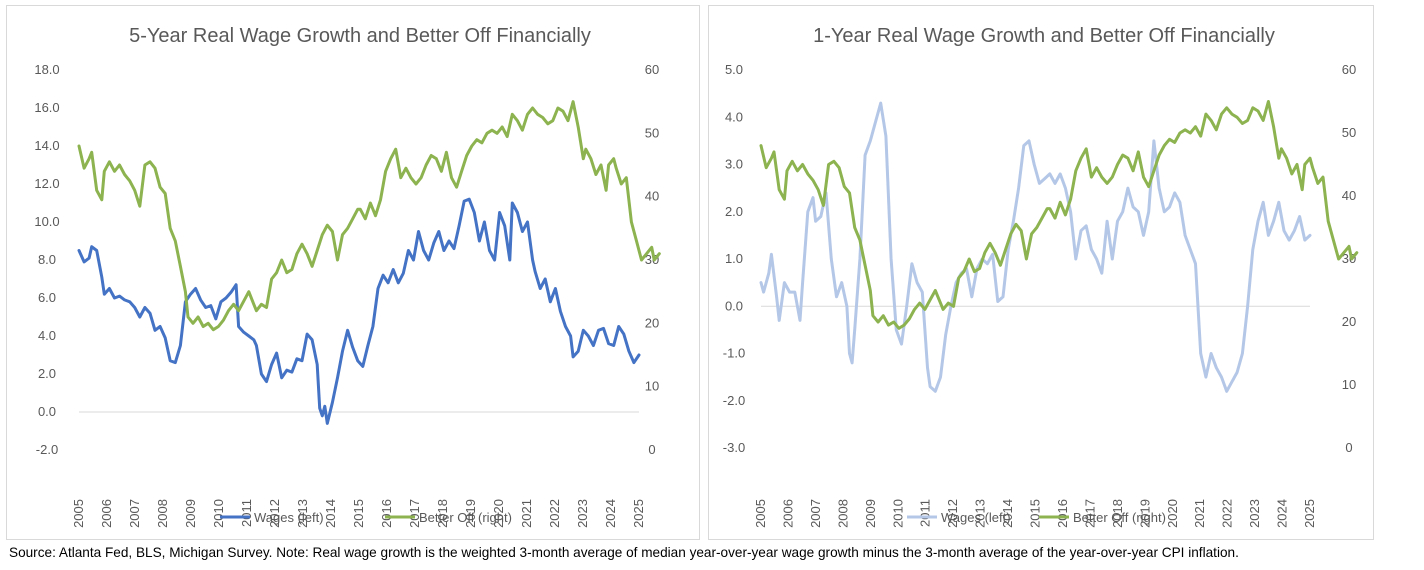 The image size is (1424, 570). Describe the element at coordinates (1227, 513) in the screenshot. I see `chart-1yr-x-tick-label: 2022` at that location.